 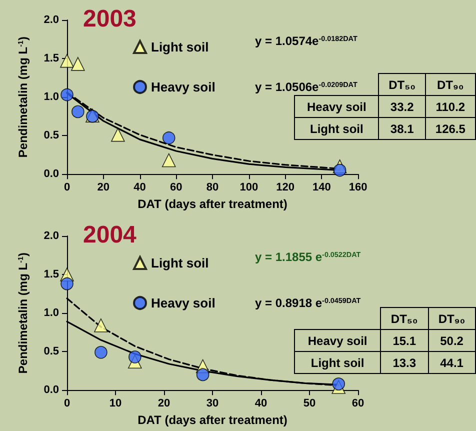 I want to click on data-label: 50.2, so click(x=452, y=341).